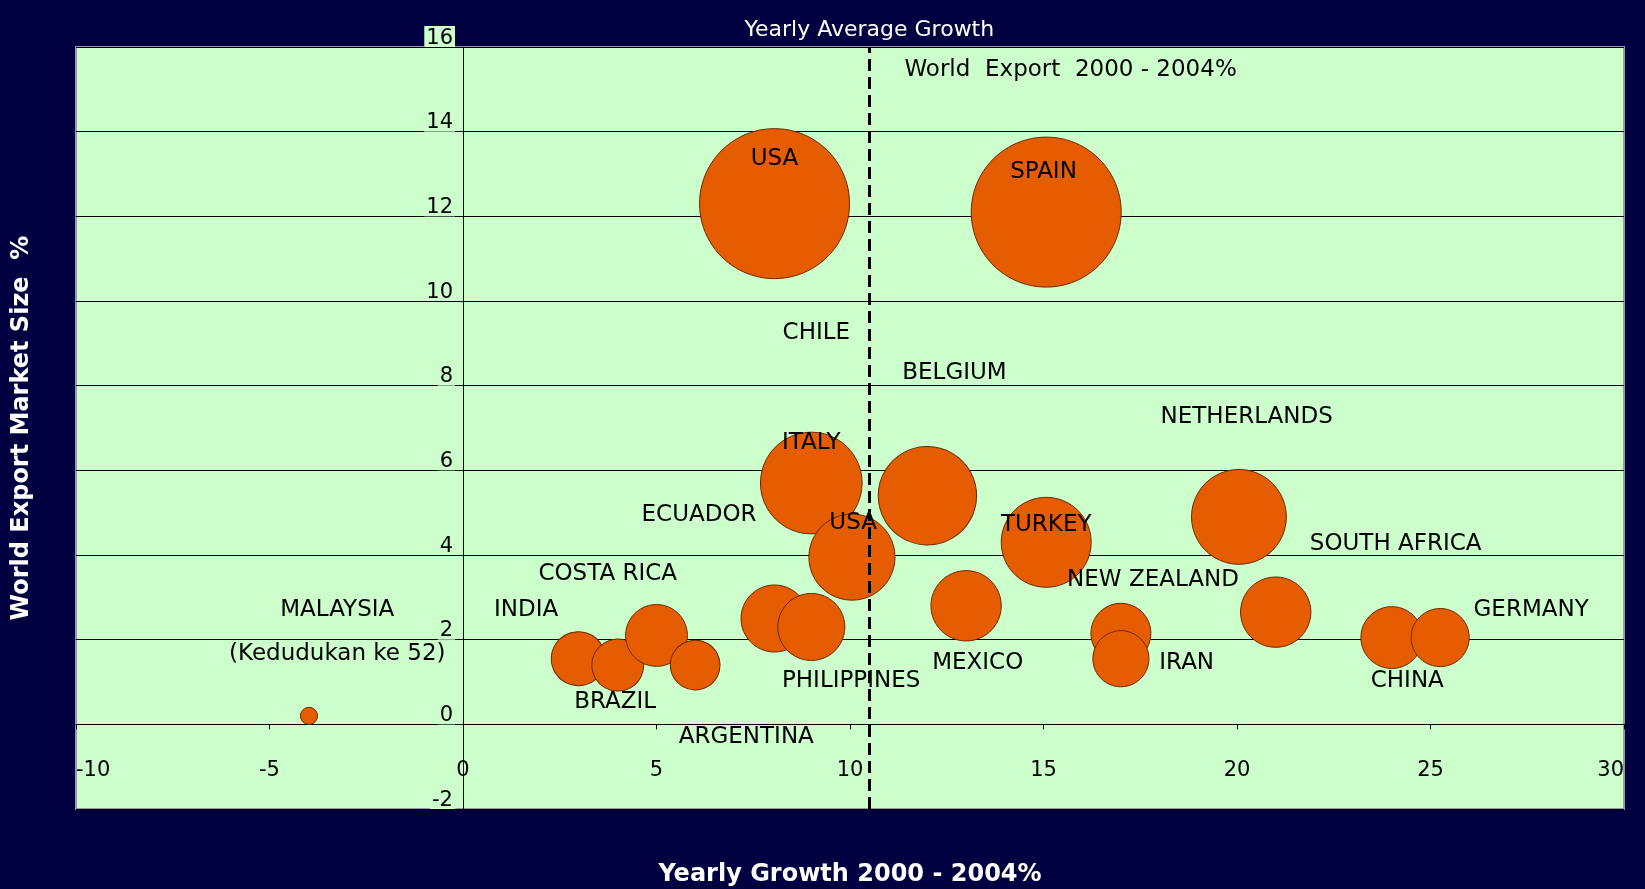 The height and width of the screenshot is (889, 1645). Describe the element at coordinates (850, 768) in the screenshot. I see `x-tick-label: 10` at that location.